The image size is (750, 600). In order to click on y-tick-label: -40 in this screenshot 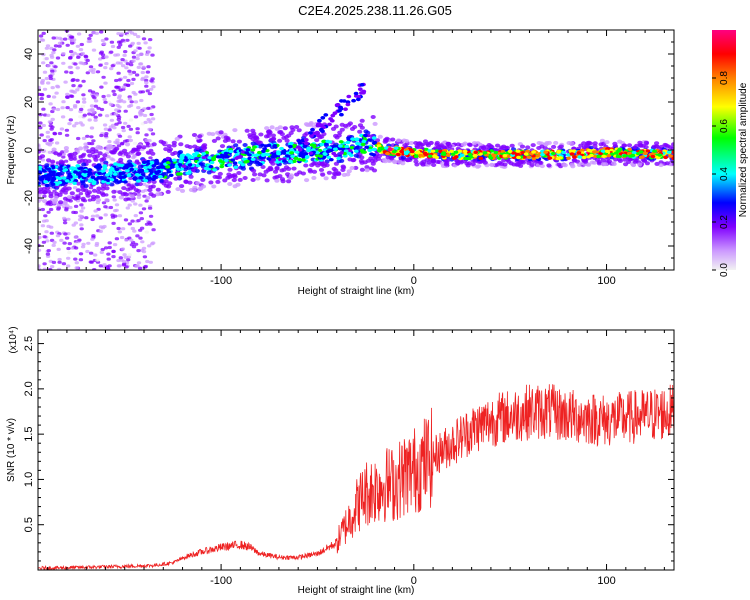, I will do `click(29, 246)`.